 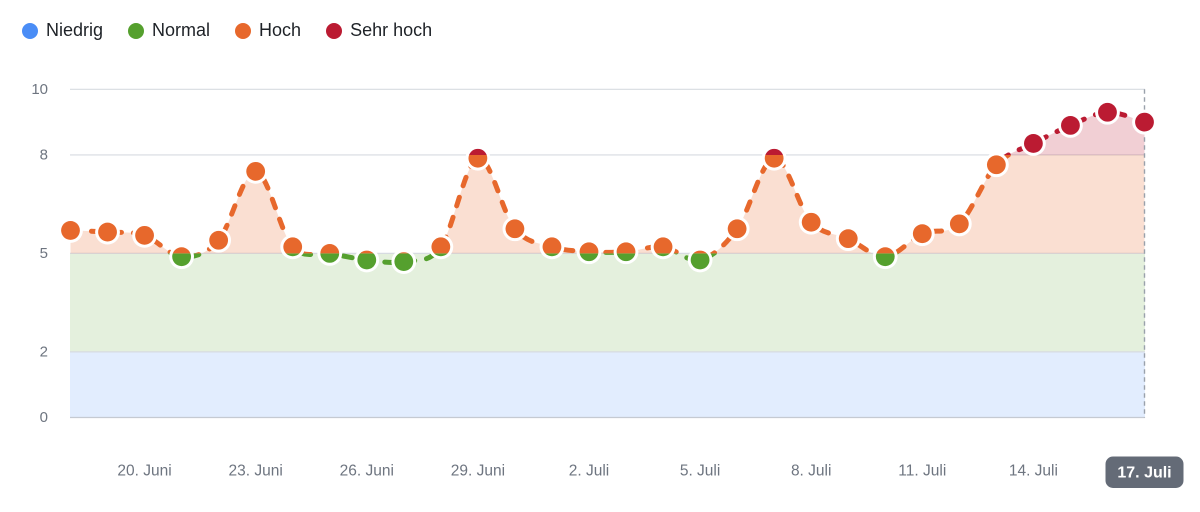 I want to click on legend-item-sehr-hoch: Sehr hoch, so click(x=379, y=30).